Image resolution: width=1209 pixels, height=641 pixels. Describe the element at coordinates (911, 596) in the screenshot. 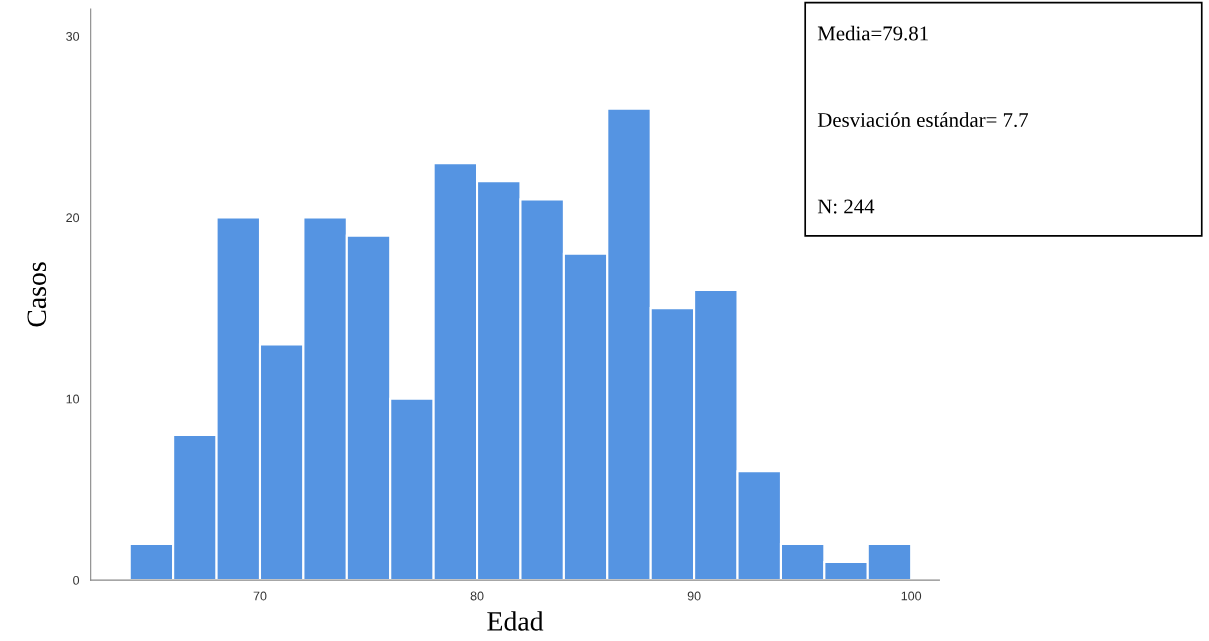

I see `x-tick-label: 100` at that location.